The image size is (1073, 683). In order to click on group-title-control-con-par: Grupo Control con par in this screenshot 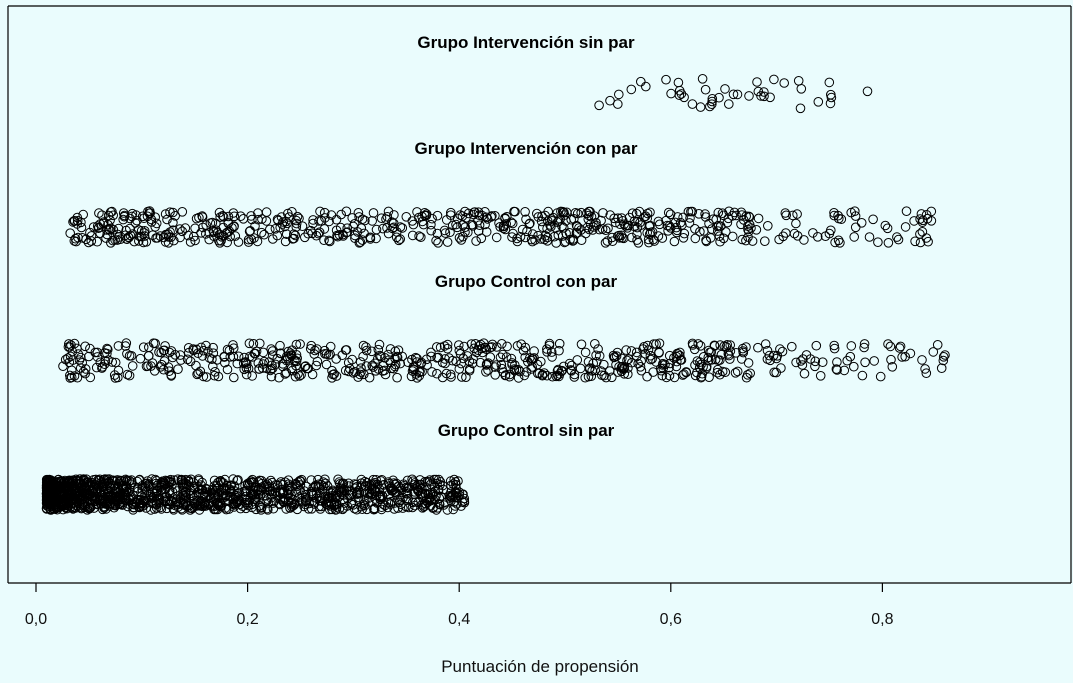, I will do `click(526, 281)`.